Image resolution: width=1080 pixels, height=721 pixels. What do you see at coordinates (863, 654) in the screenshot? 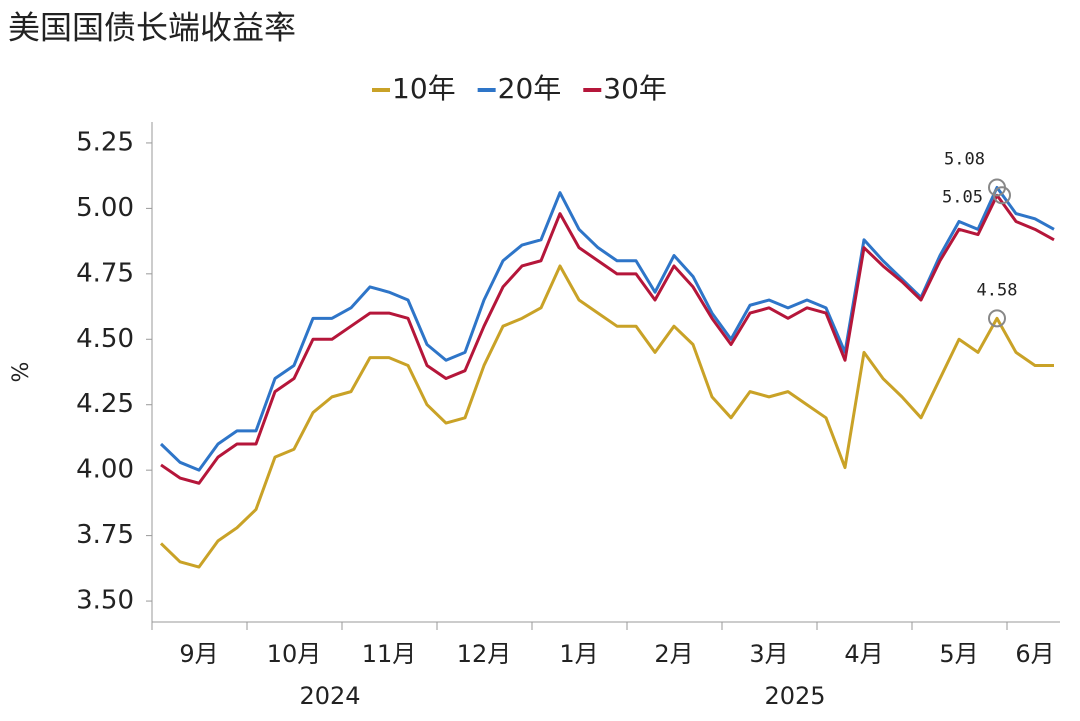
I see `x-tick-label: 4月` at bounding box center [863, 654].